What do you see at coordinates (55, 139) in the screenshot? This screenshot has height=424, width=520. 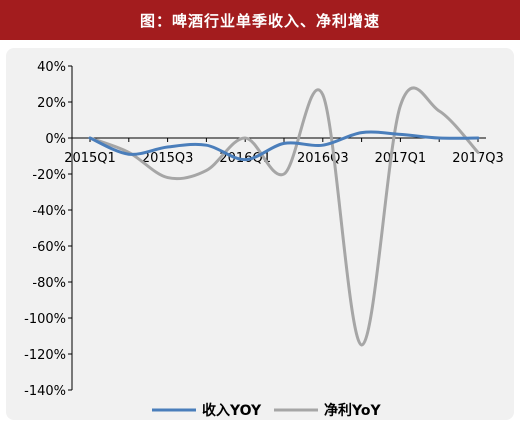 I see `y-tick-label: 0%` at bounding box center [55, 139].